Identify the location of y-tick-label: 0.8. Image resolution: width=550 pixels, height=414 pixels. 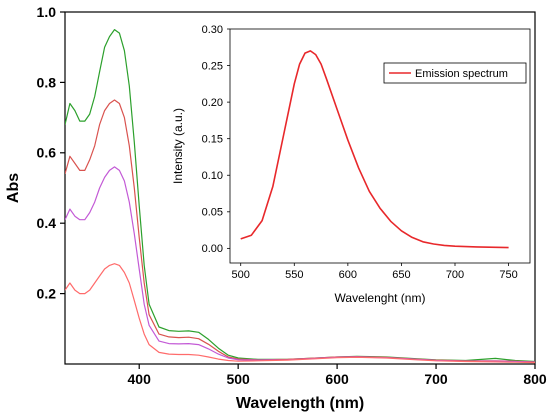
(47, 82).